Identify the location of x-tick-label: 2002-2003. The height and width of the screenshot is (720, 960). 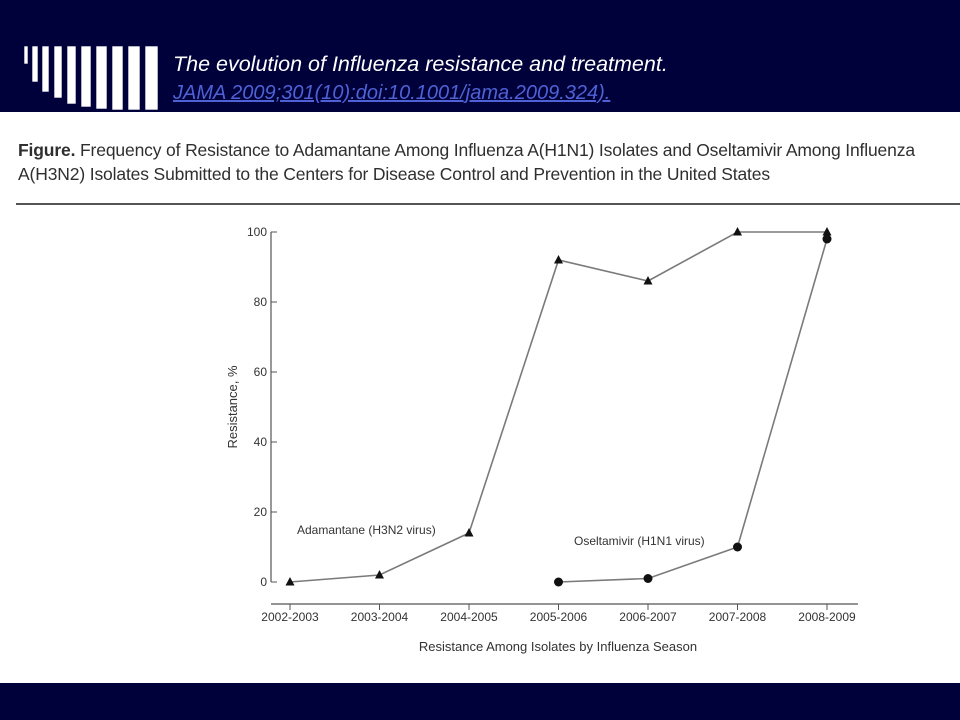
(290, 617).